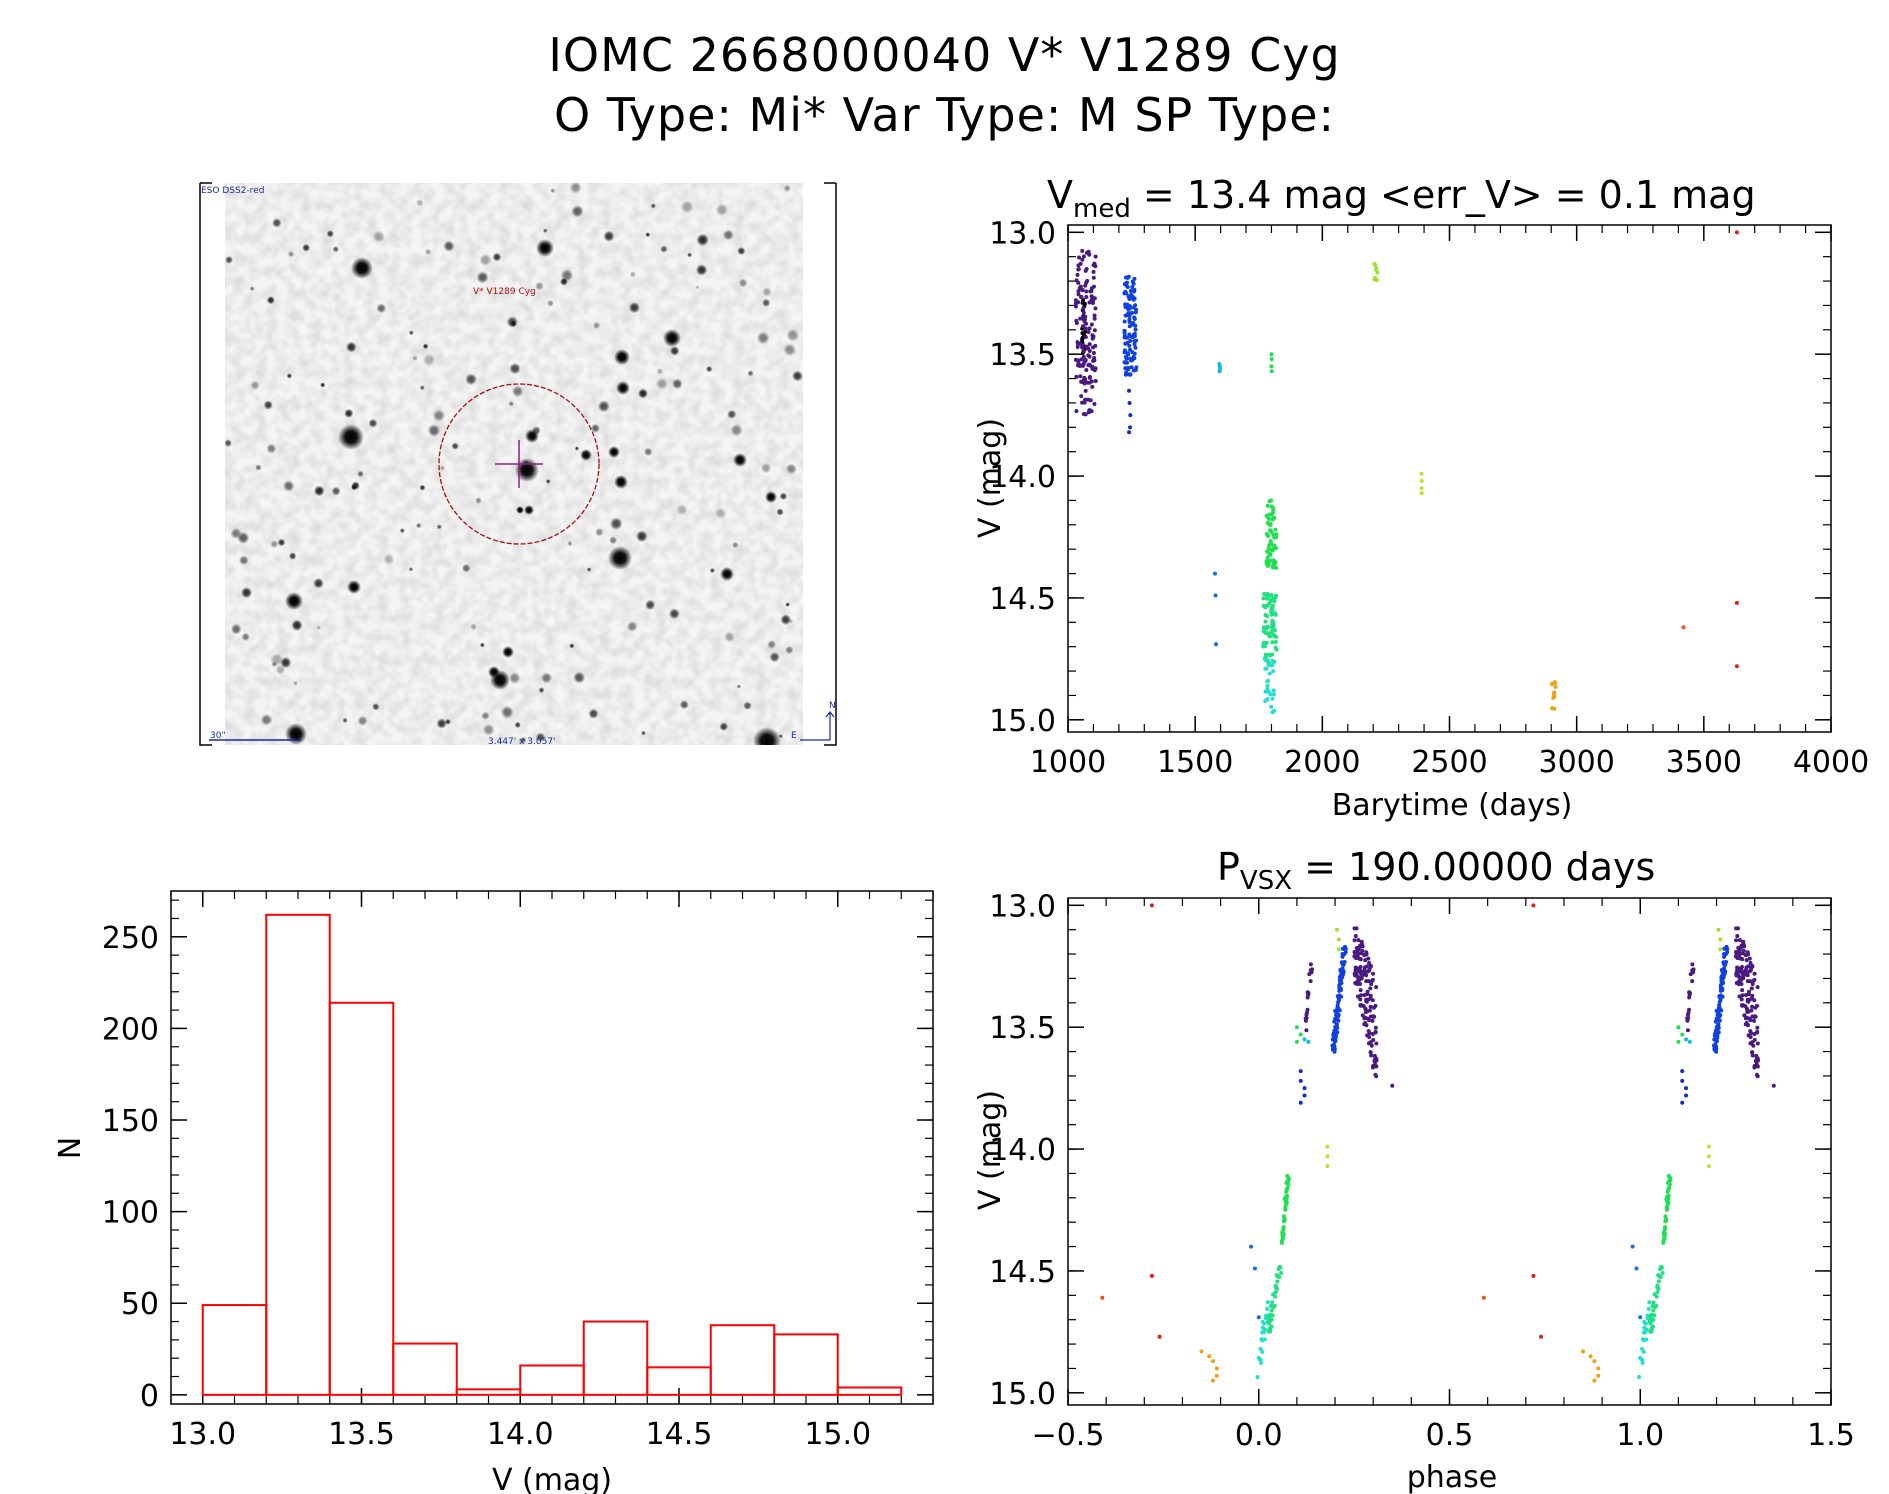  What do you see at coordinates (1322, 762) in the screenshot?
I see `x-tick-label: 2000` at bounding box center [1322, 762].